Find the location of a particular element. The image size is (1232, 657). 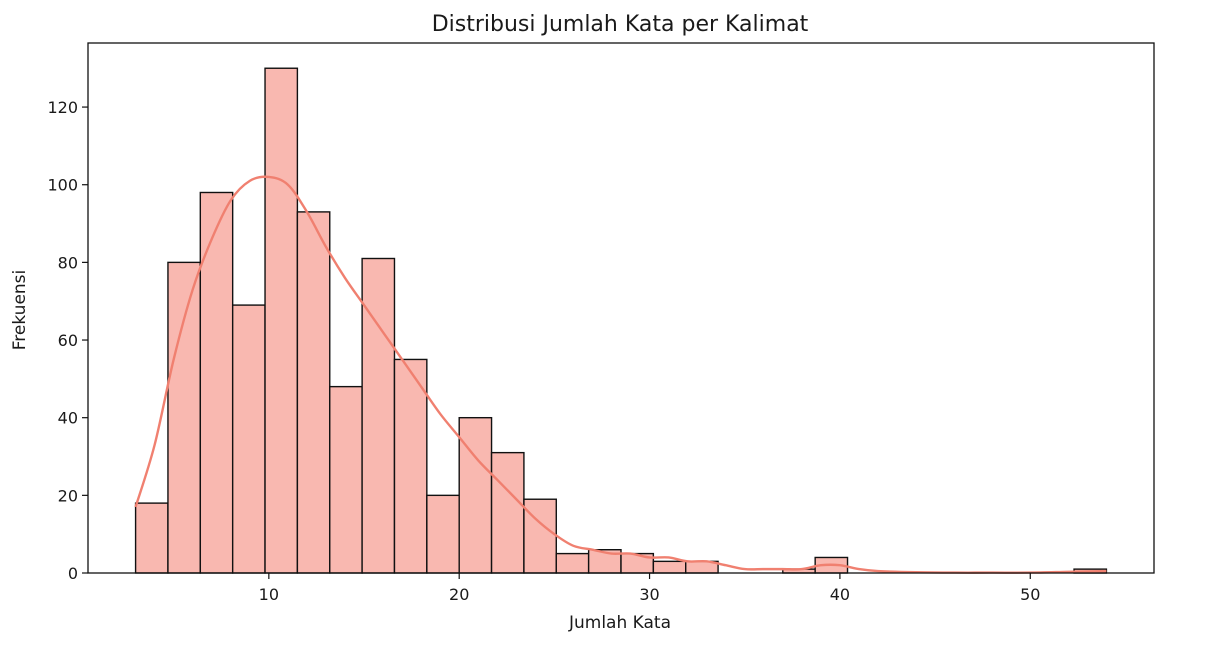

x-tick-label: 10 is located at coordinates (269, 594).